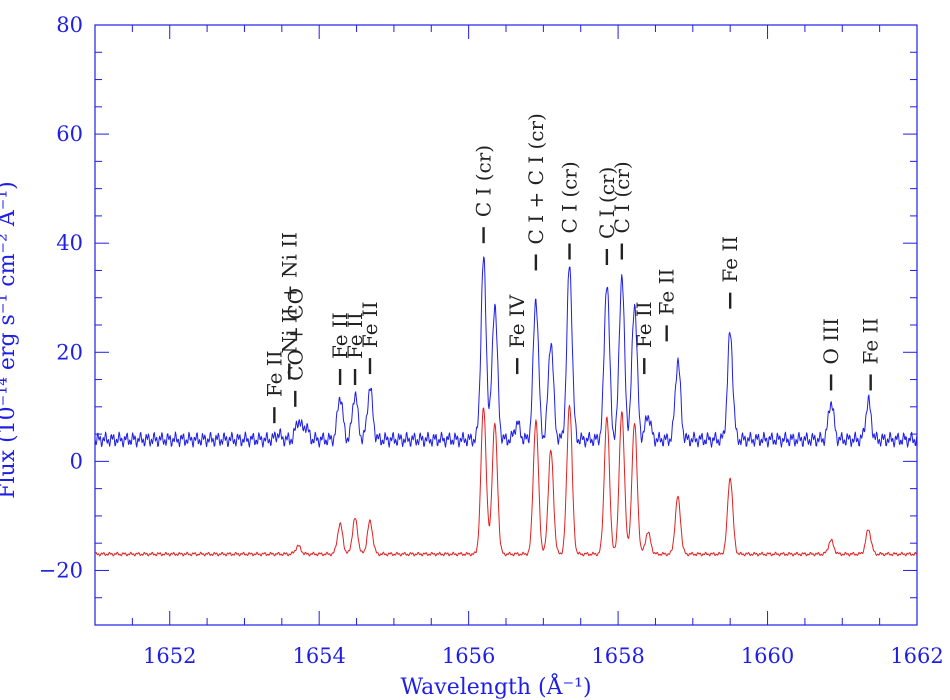 This screenshot has width=950, height=700. Describe the element at coordinates (69, 25) in the screenshot. I see `y-tick-label: 80` at that location.